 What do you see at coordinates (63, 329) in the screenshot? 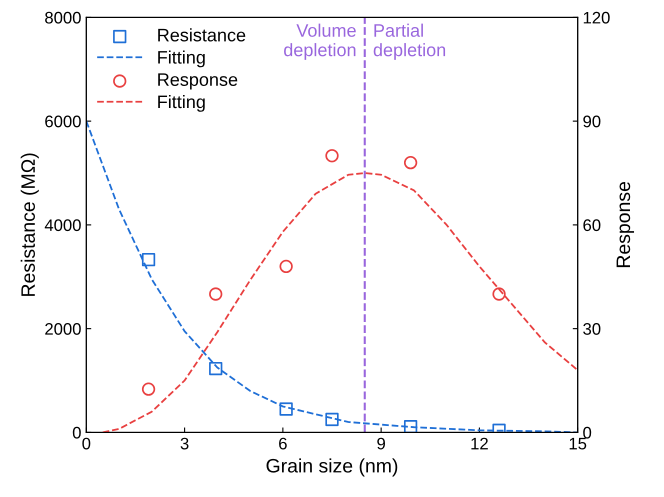
I see `y-tick-label: 2000` at bounding box center [63, 329].